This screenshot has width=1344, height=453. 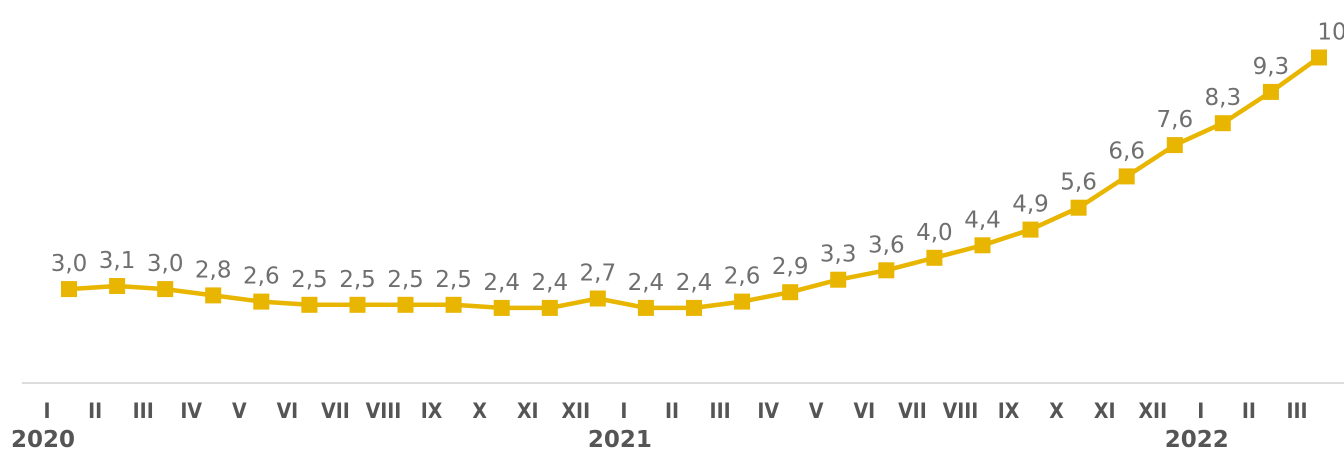 I want to click on data-label: 8,3, so click(x=1223, y=98).